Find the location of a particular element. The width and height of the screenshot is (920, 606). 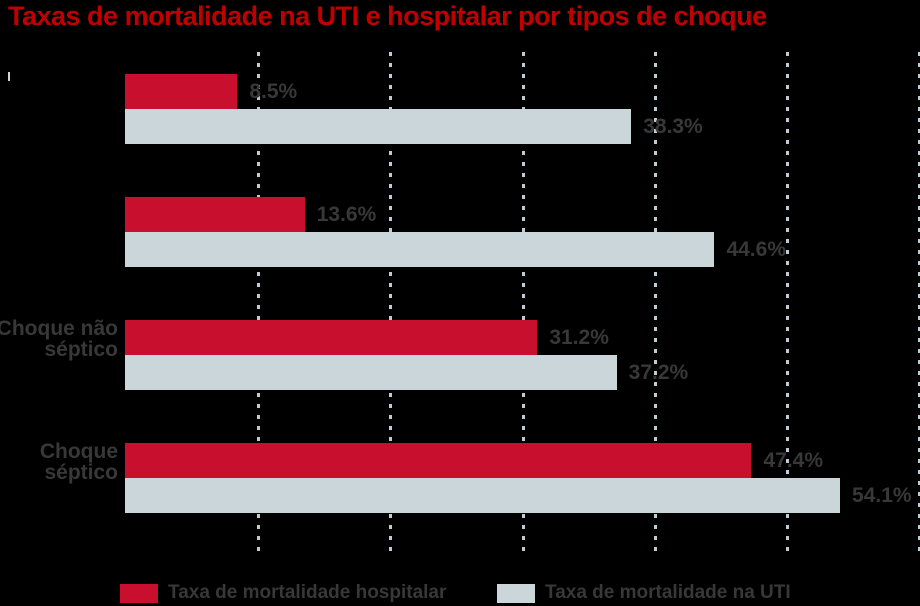

bar-group-2: 13.6% 44.6% is located at coordinates (521, 232).